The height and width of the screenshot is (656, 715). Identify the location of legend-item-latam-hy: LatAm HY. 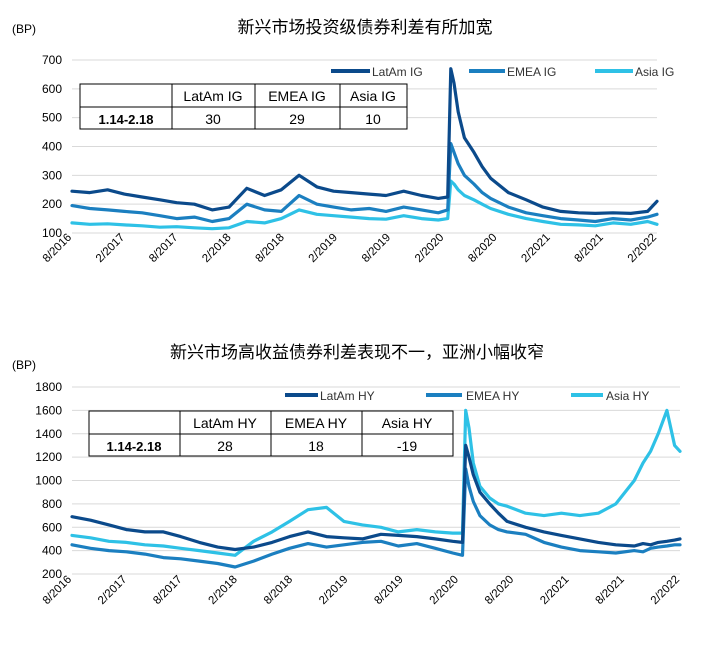
(330, 396).